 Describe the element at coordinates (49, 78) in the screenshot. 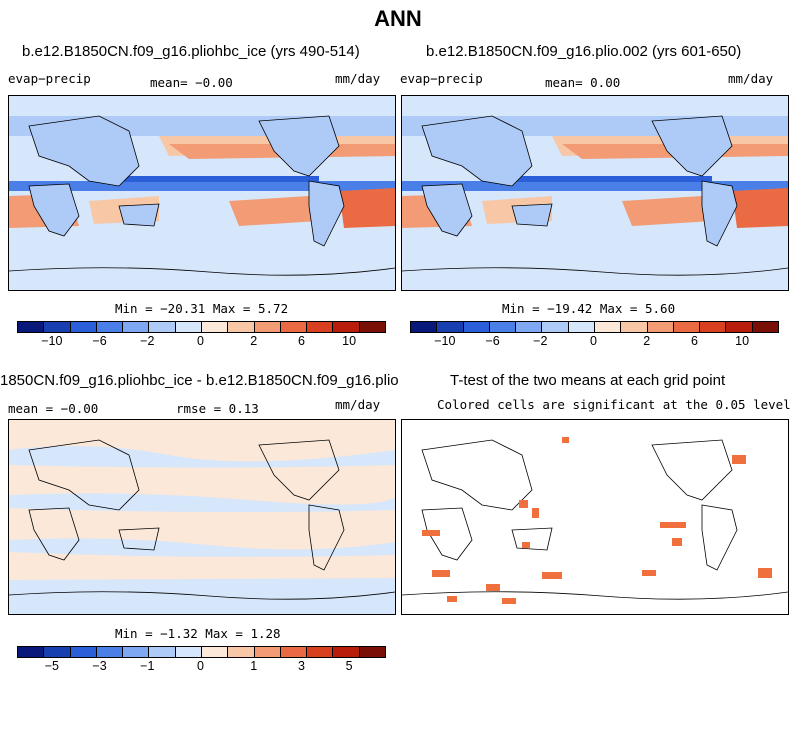

I see `panel1-variable-label: evap−precip` at that location.